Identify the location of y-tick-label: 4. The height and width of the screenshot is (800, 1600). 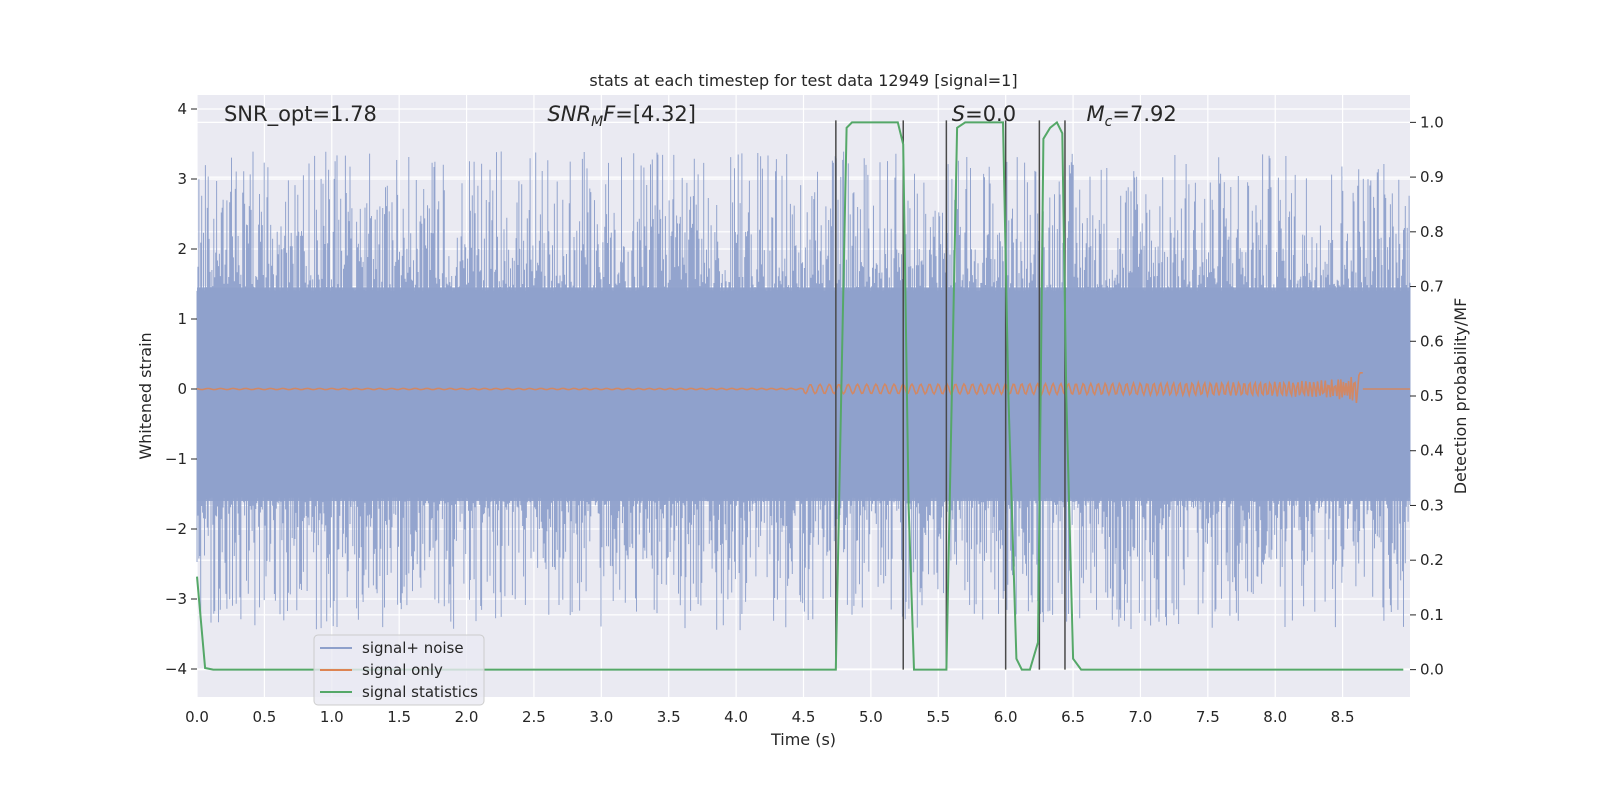
(182, 109).